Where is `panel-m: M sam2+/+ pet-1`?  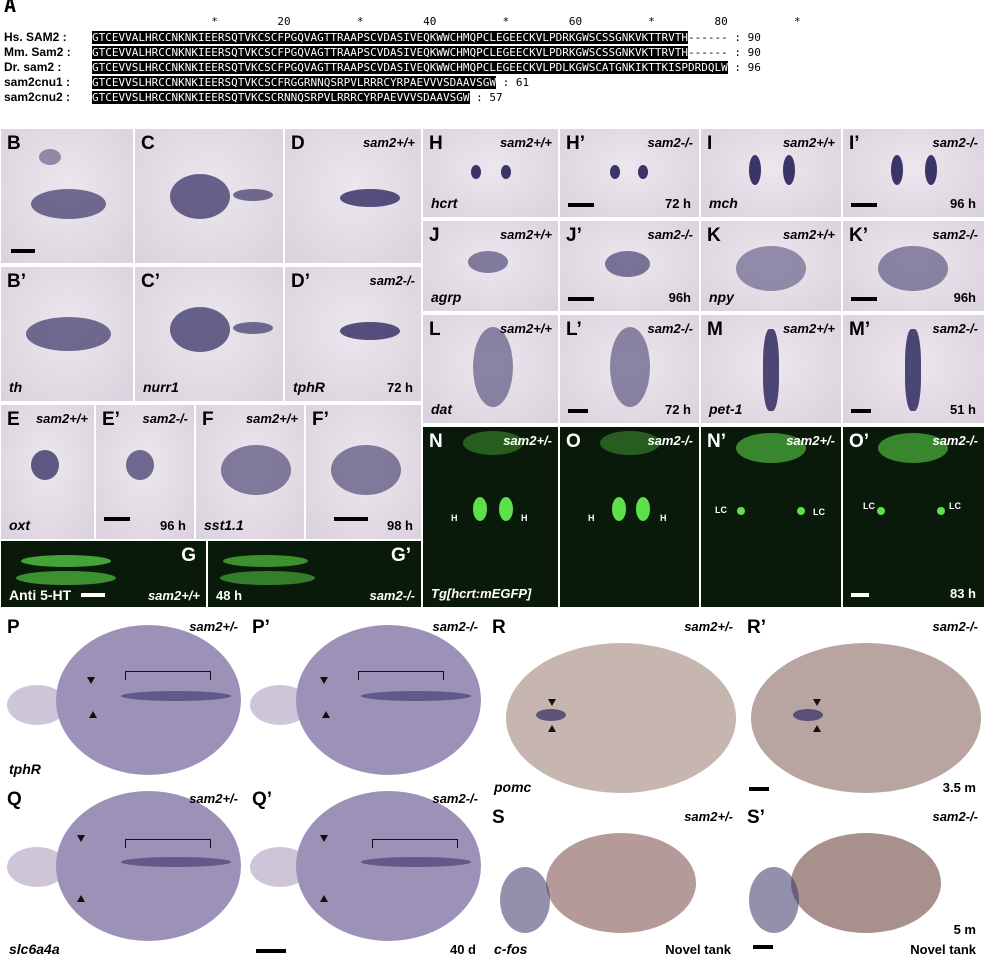 panel-m: M sam2+/+ pet-1 is located at coordinates (771, 369).